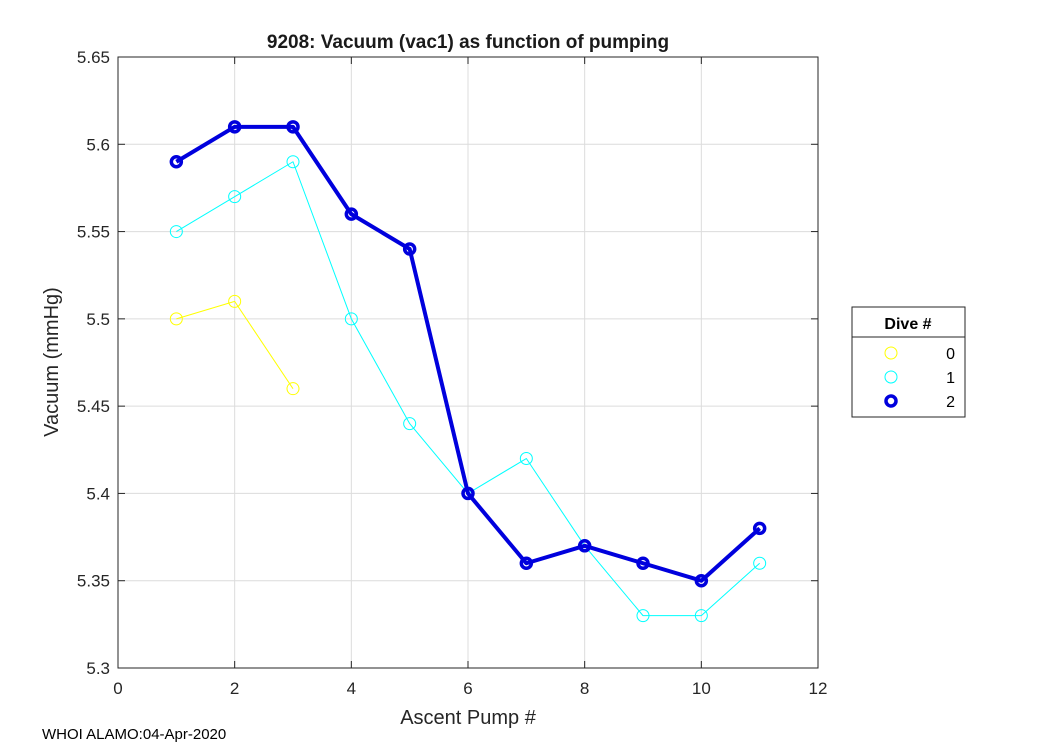  I want to click on y-tick-label: 5.35, so click(93, 581).